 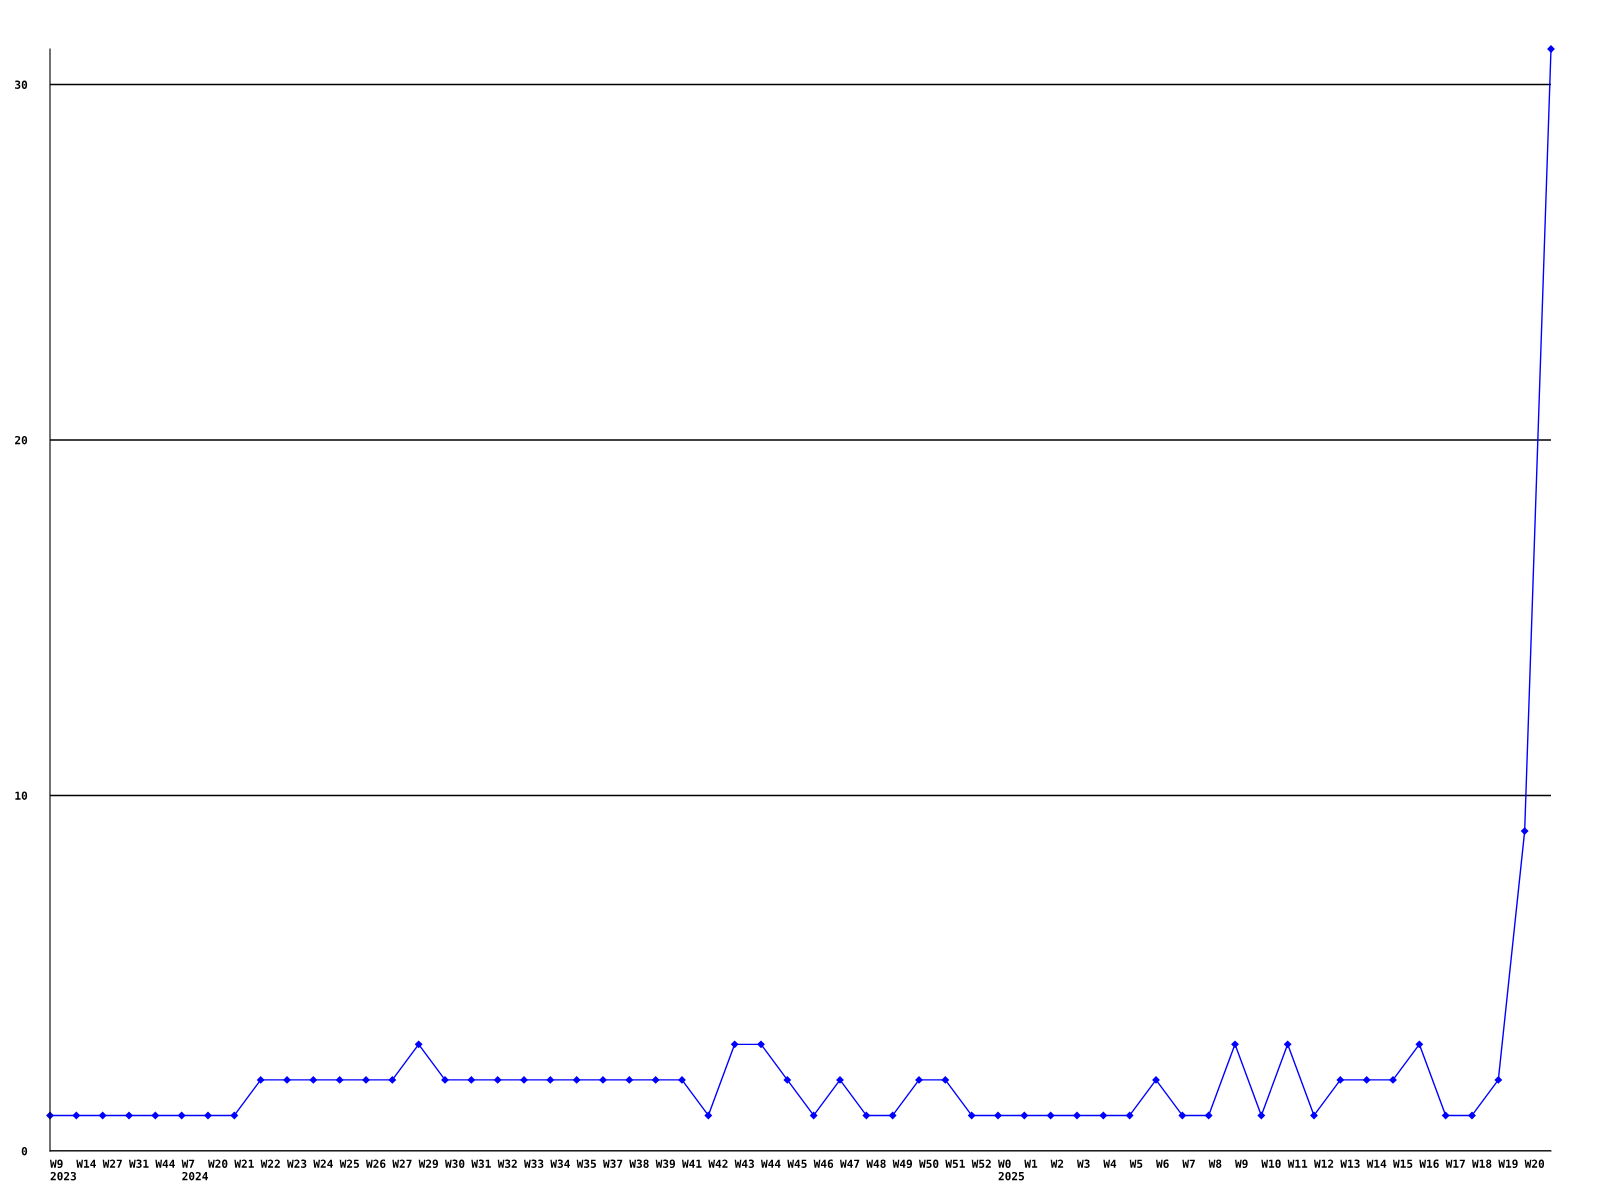 I want to click on x-tick-label: W12, so click(x=1324, y=1163).